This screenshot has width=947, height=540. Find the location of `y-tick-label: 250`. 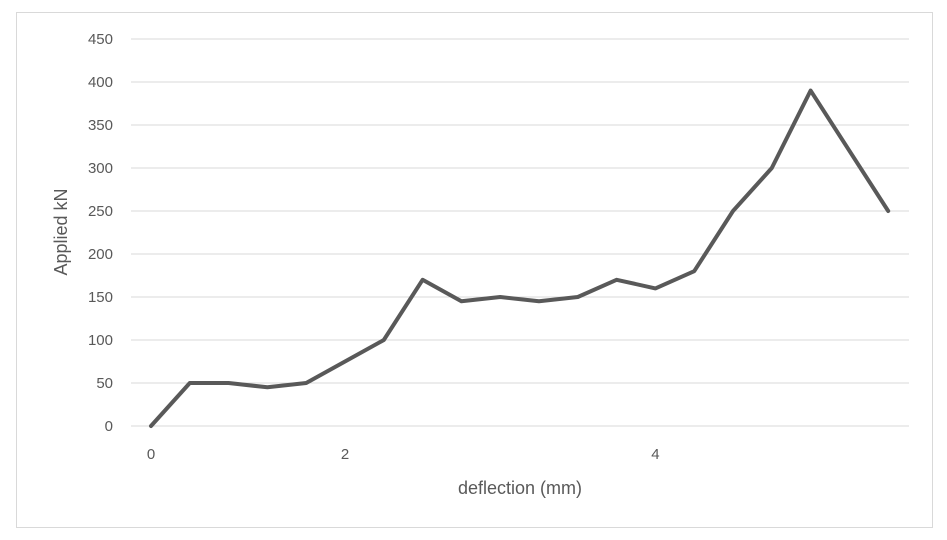

y-tick-label: 250 is located at coordinates (100, 211).